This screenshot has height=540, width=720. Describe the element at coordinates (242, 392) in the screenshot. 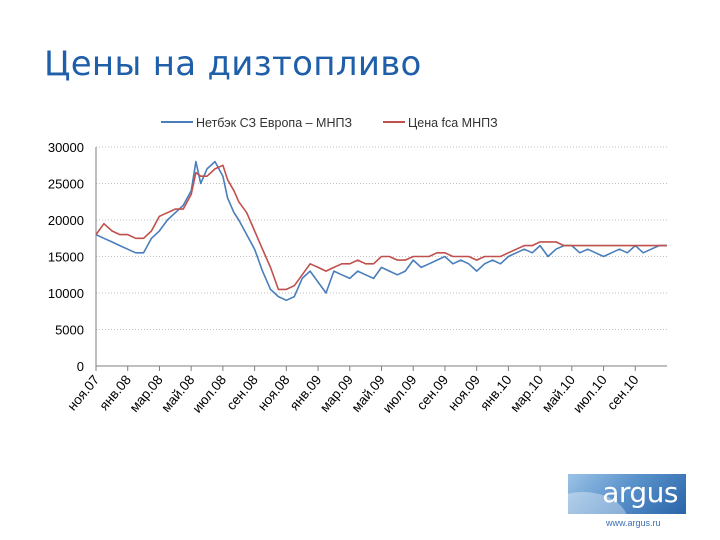

I see `x-tick-label: сен.08` at that location.